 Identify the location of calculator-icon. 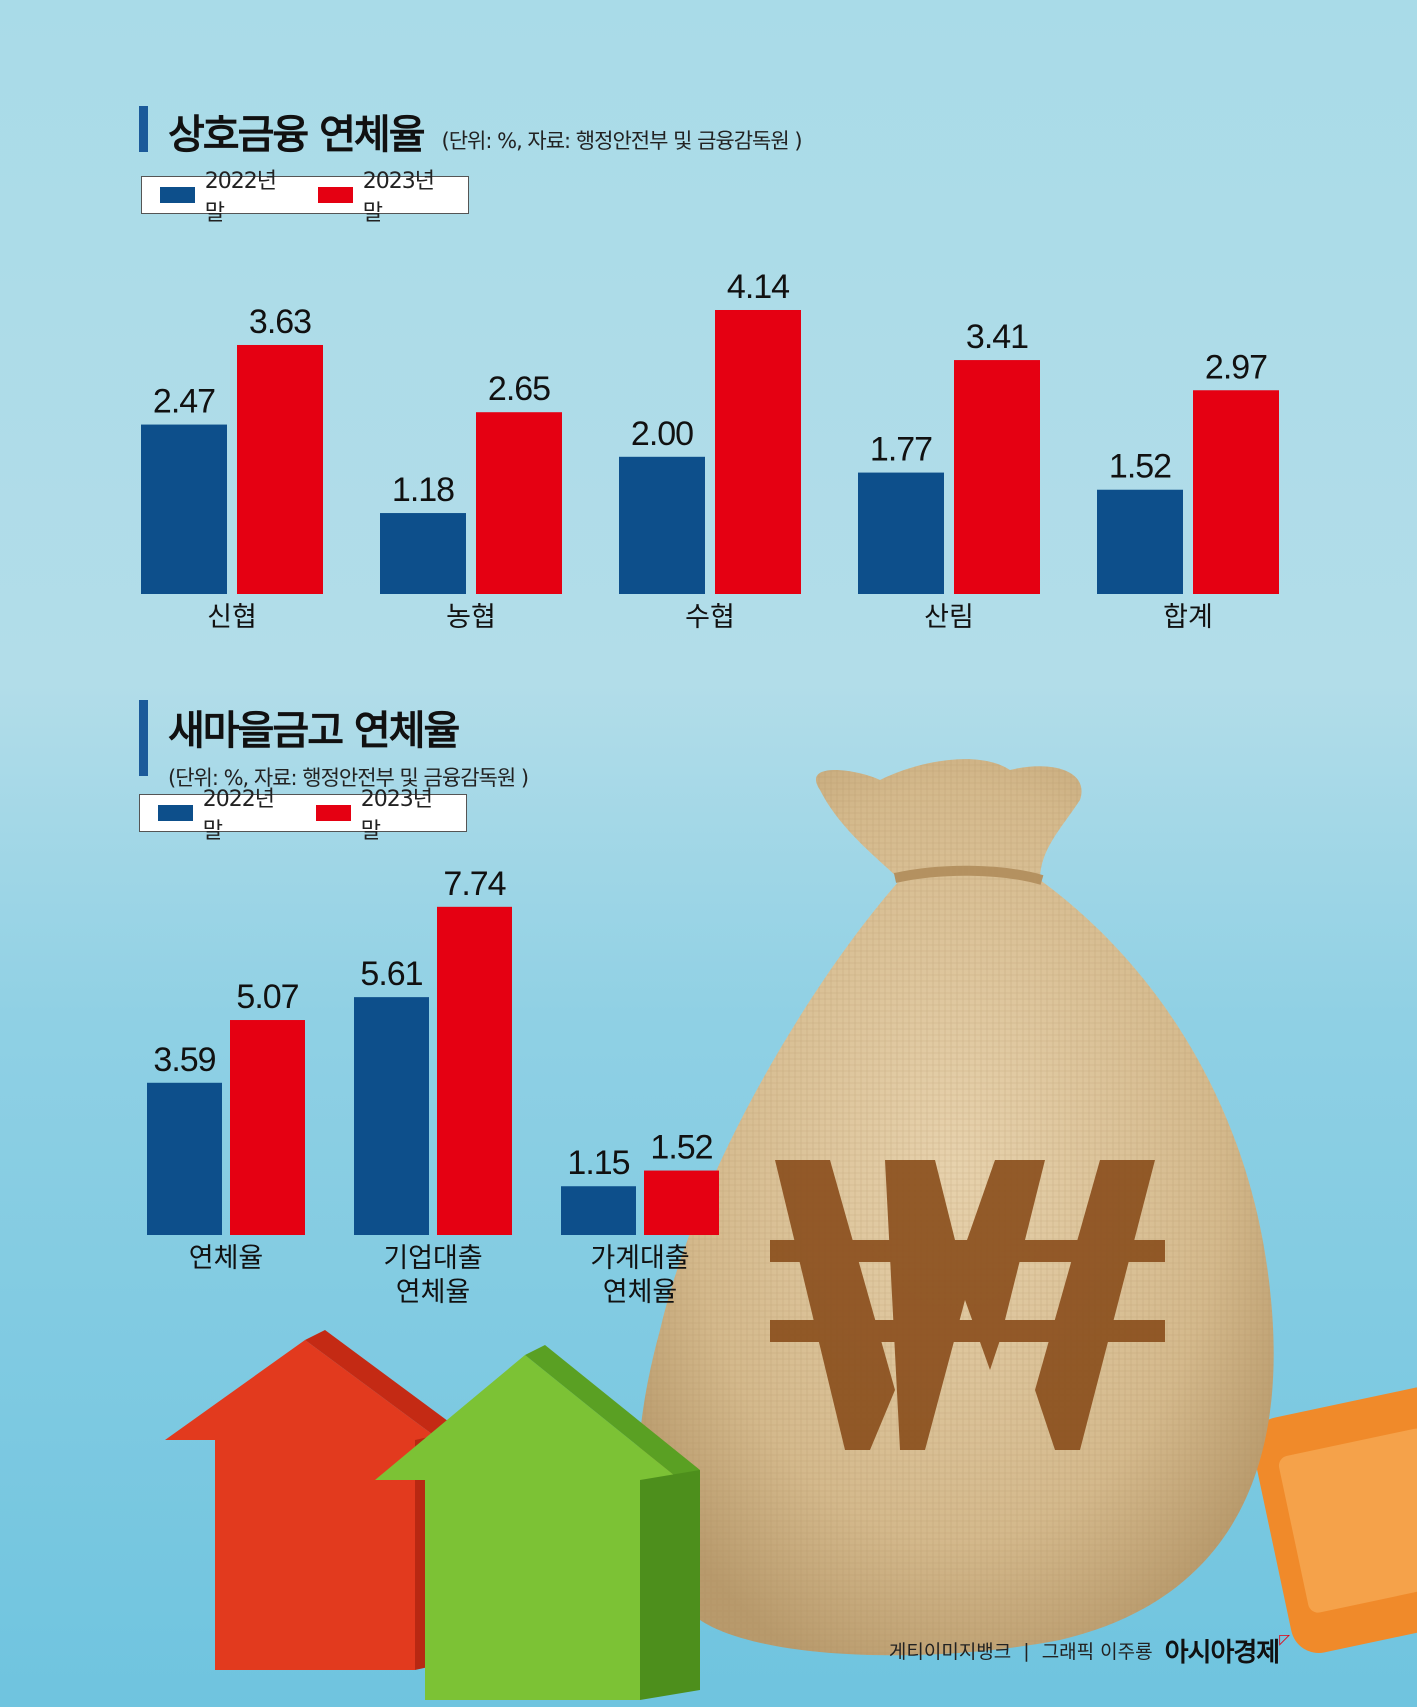
(1334, 1520).